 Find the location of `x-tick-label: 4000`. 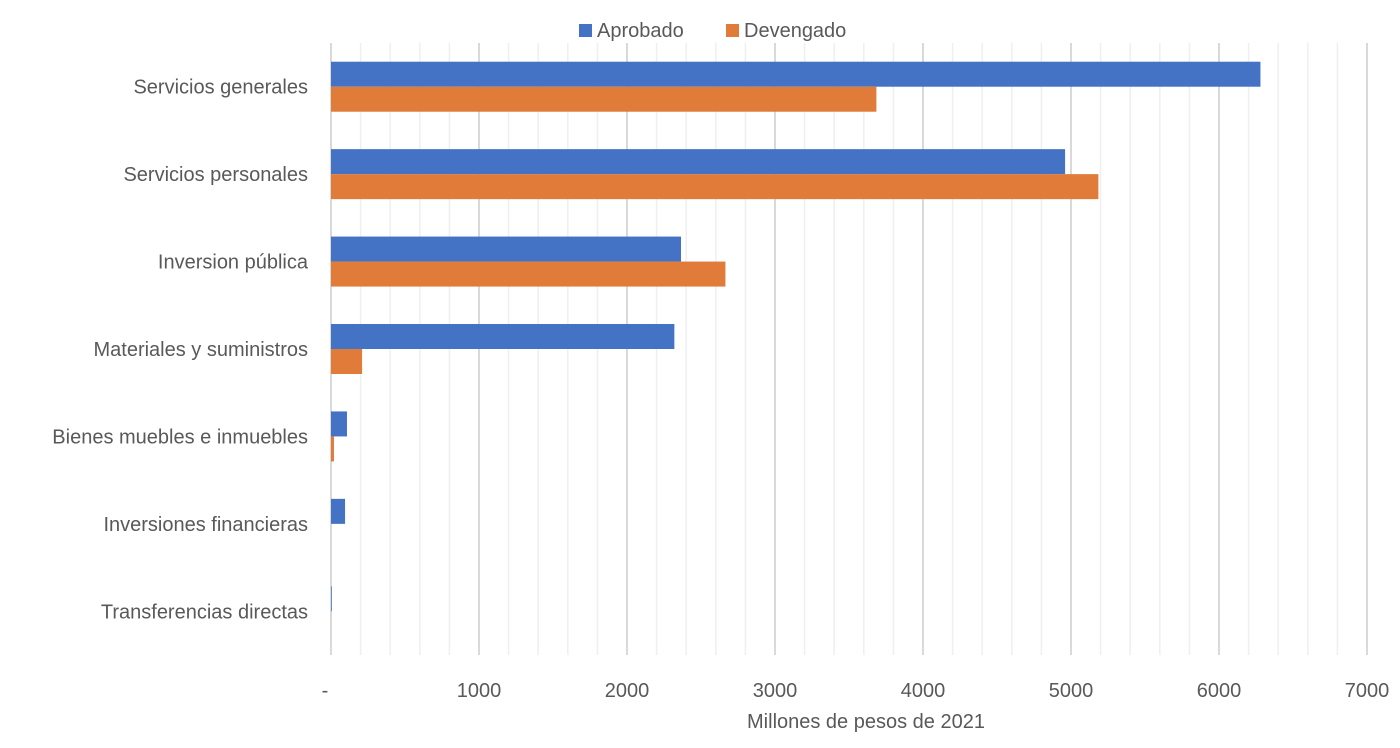

x-tick-label: 4000 is located at coordinates (923, 691).